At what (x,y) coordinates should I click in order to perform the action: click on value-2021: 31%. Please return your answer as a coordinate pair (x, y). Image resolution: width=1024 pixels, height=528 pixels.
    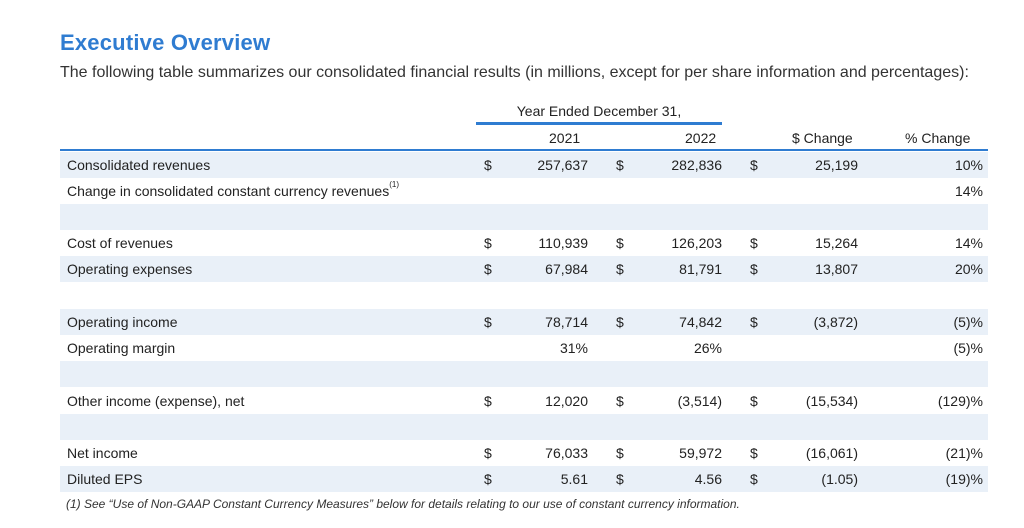
    Looking at the image, I should click on (573, 348).